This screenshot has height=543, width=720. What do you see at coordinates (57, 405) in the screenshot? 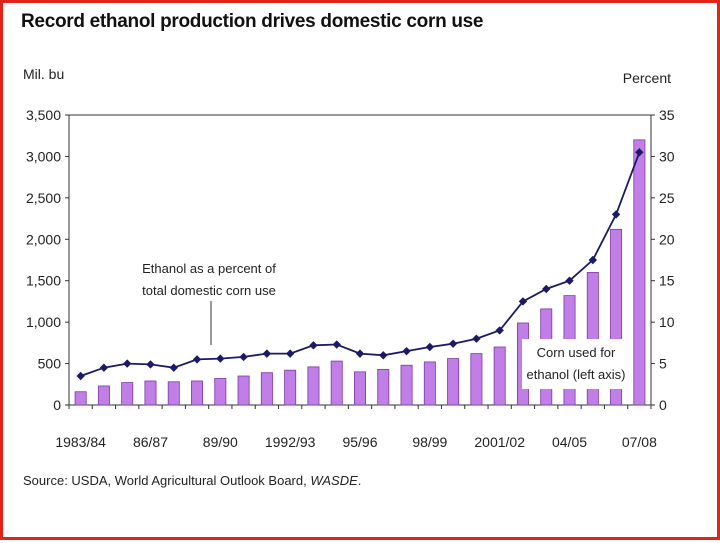
I see `left-tick-label: 0` at bounding box center [57, 405].